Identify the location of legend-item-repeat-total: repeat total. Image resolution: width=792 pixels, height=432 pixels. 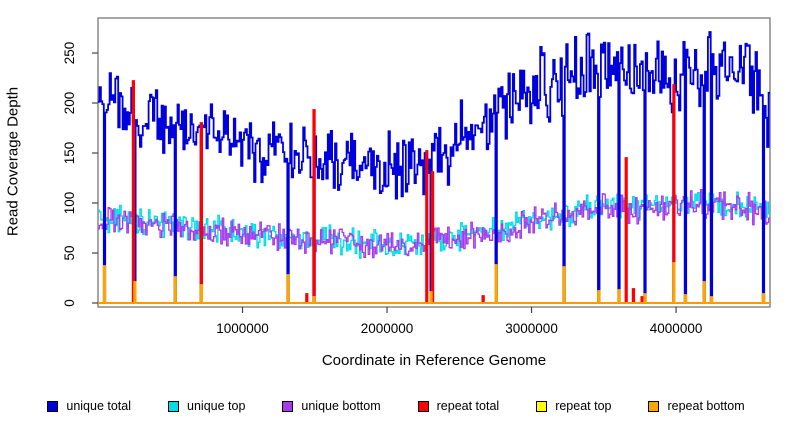
(458, 405).